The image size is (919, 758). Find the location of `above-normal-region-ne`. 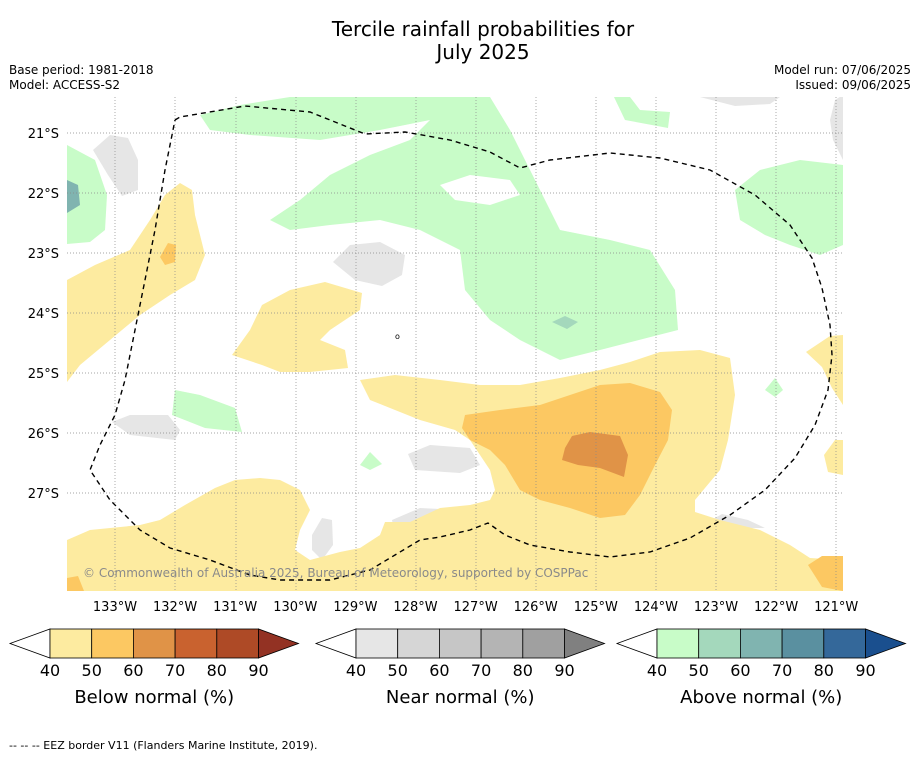

above-normal-region-ne is located at coordinates (642, 112).